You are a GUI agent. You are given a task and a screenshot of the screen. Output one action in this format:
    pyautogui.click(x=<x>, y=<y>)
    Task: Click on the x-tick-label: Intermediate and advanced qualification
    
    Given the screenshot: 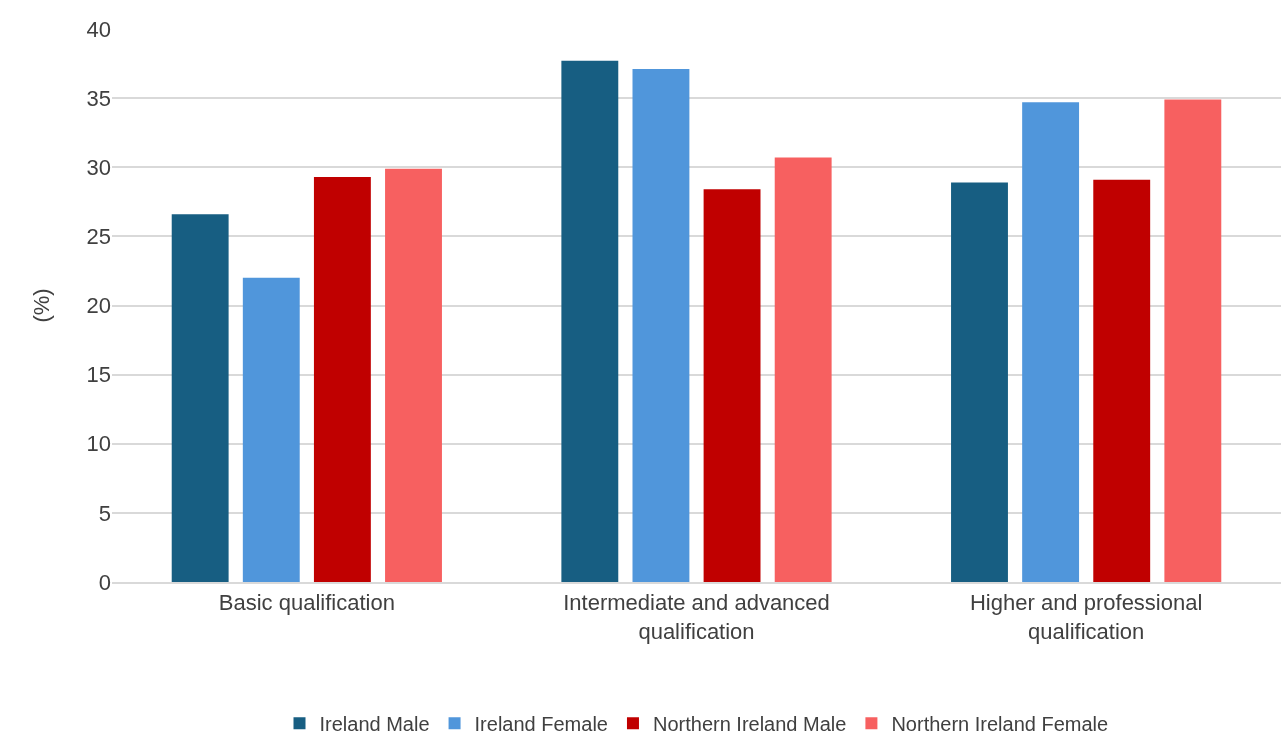 What is the action you would take?
    pyautogui.click(x=696, y=617)
    